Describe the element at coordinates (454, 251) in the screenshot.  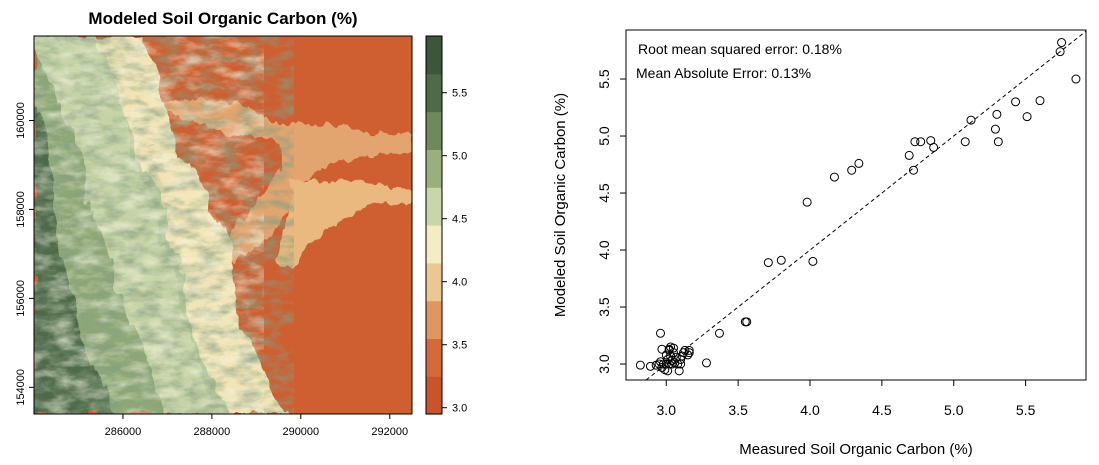
I see `colorbar-ticks: 3.0 3.5 4.0 4.5 5.0 5.5` at that location.